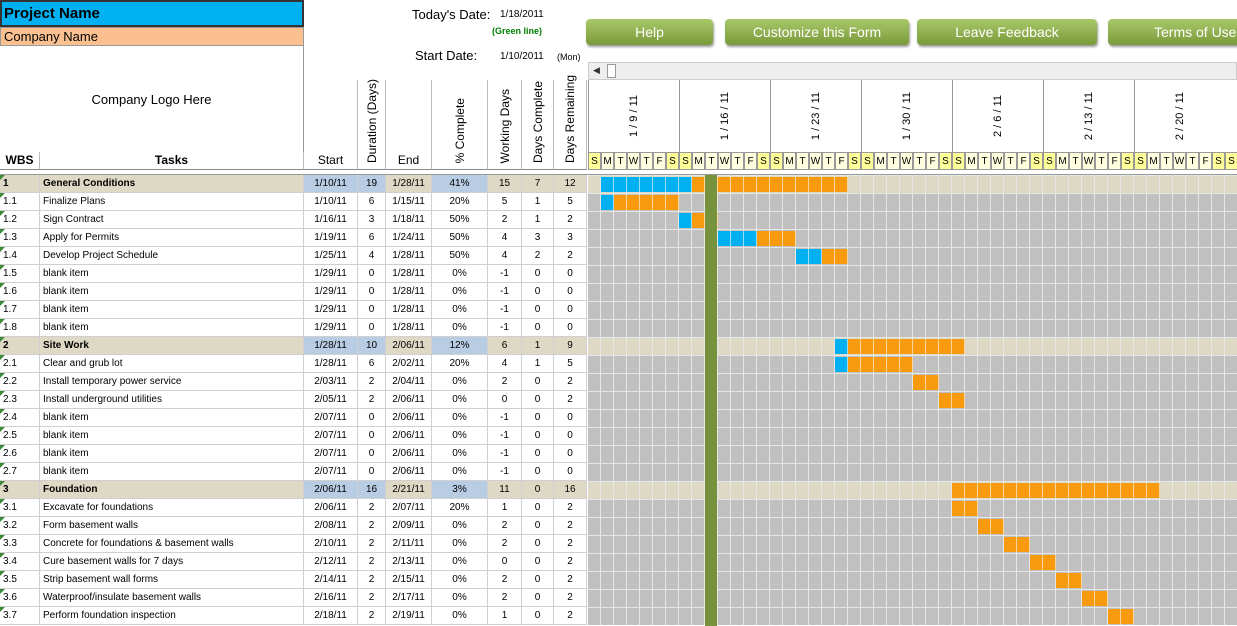 This screenshot has width=1237, height=626. What do you see at coordinates (505, 238) in the screenshot?
I see `cell: 4` at bounding box center [505, 238].